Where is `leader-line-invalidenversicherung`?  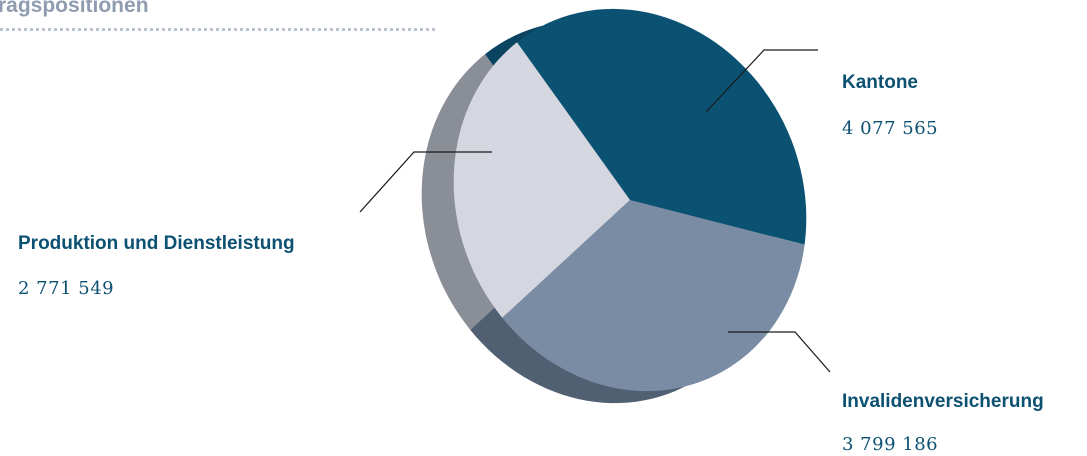
leader-line-invalidenversicherung is located at coordinates (779, 352).